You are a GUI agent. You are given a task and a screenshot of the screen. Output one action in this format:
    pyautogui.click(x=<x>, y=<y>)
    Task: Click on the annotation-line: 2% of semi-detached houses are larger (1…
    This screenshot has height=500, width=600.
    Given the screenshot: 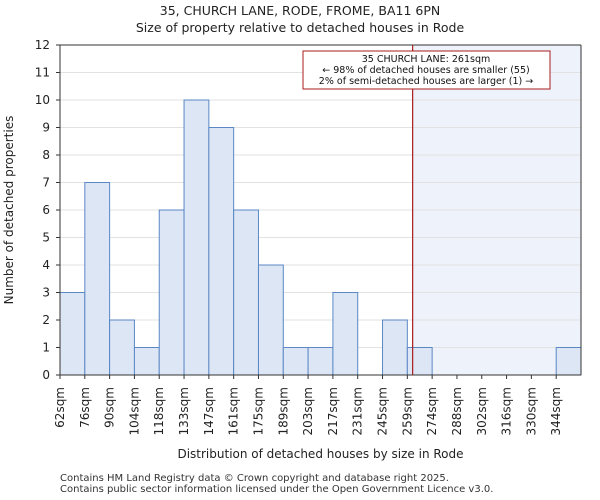 What is the action you would take?
    pyautogui.click(x=426, y=81)
    